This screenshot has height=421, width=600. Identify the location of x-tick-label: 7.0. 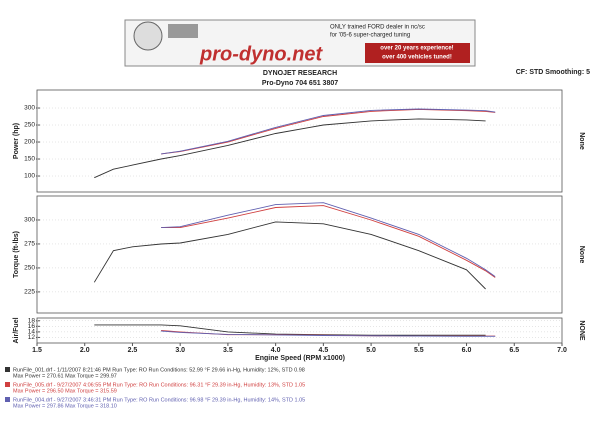
(562, 350).